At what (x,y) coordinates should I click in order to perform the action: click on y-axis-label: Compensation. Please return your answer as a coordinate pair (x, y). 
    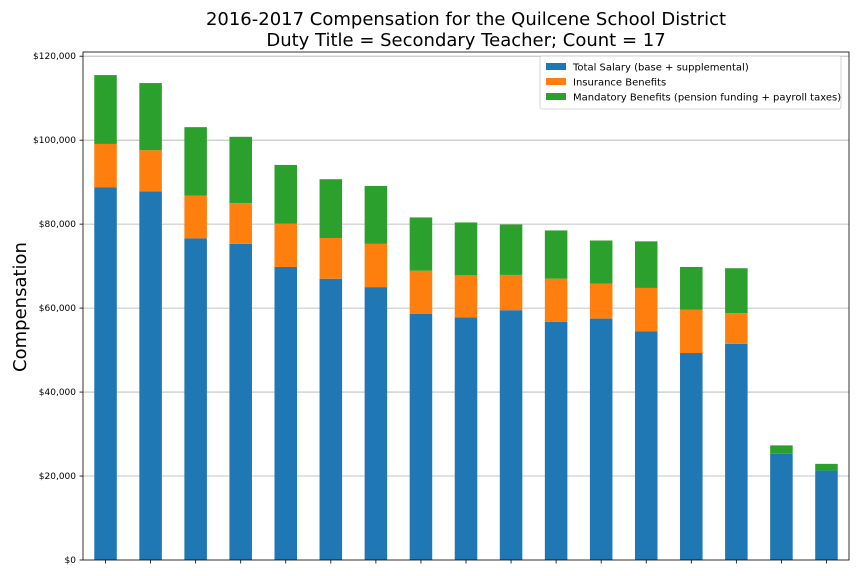
    Looking at the image, I should click on (20, 307).